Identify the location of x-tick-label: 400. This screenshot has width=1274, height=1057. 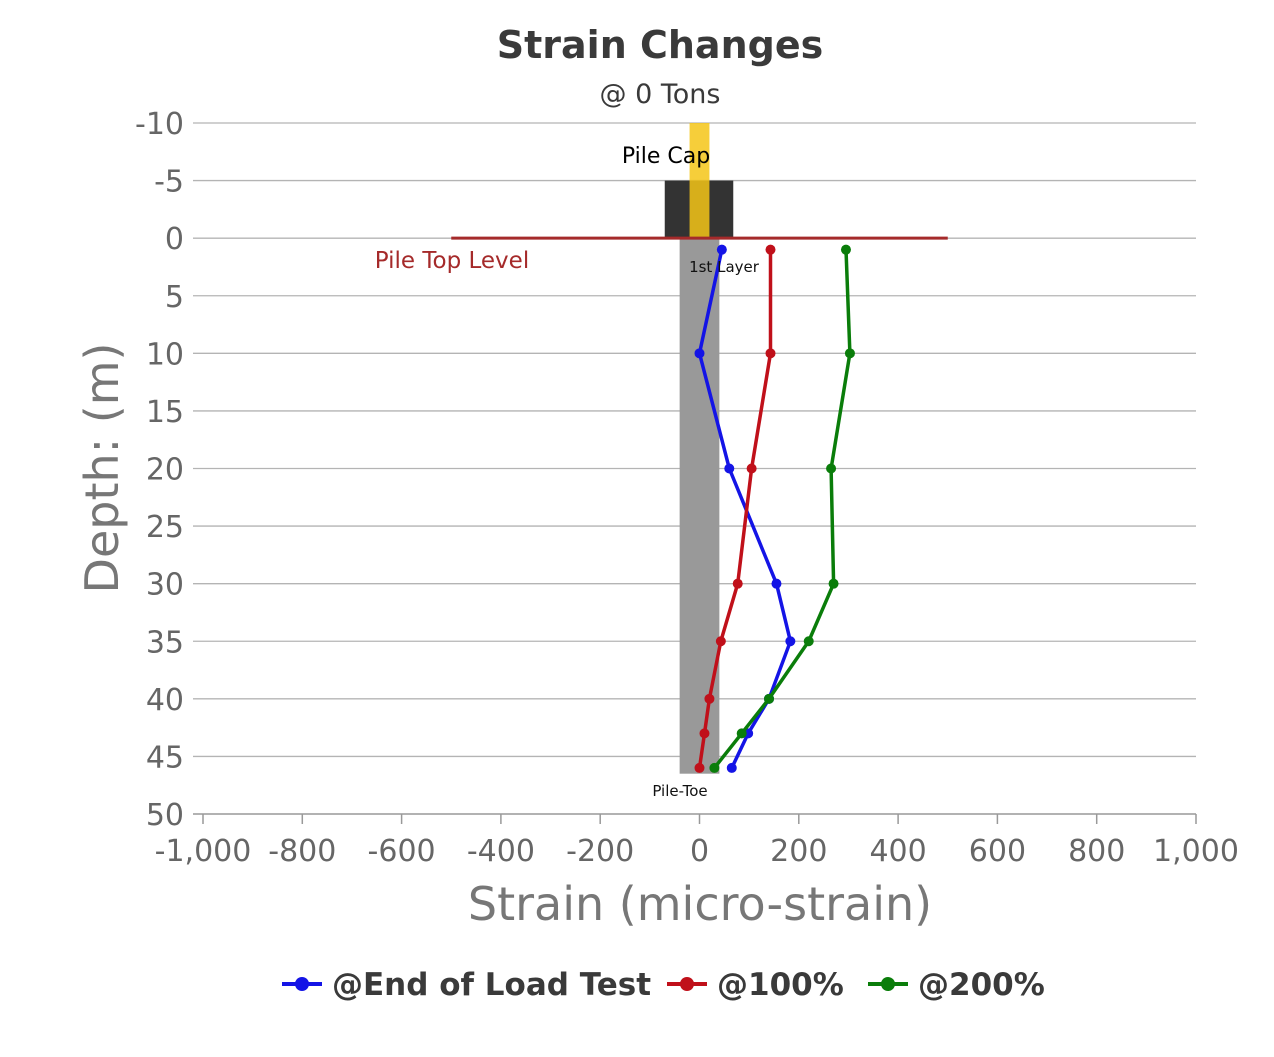
(897, 851).